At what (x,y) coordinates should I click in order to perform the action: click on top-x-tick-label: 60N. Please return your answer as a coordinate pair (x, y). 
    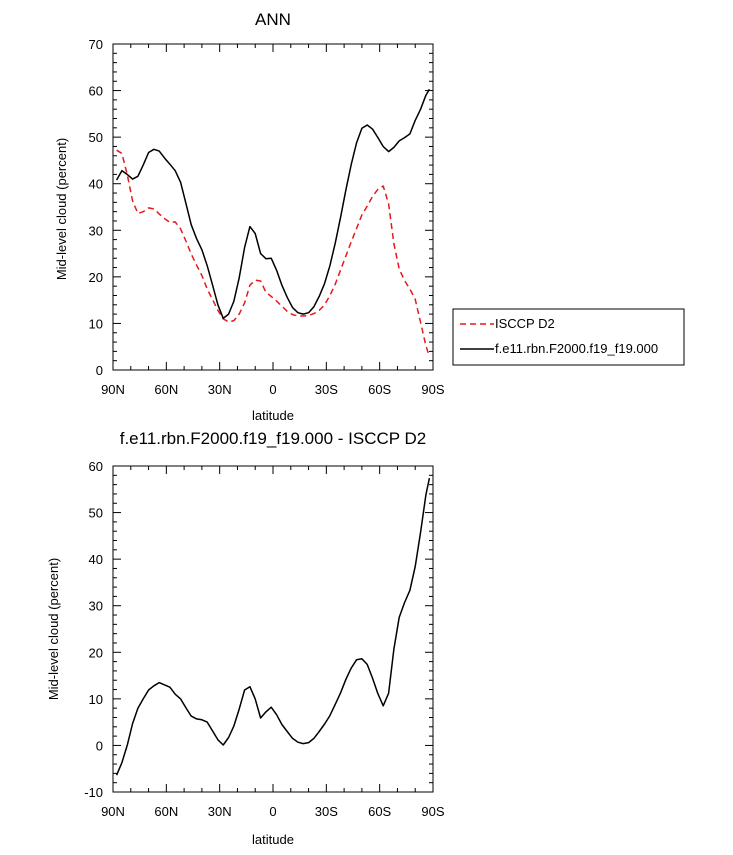
    Looking at the image, I should click on (166, 389).